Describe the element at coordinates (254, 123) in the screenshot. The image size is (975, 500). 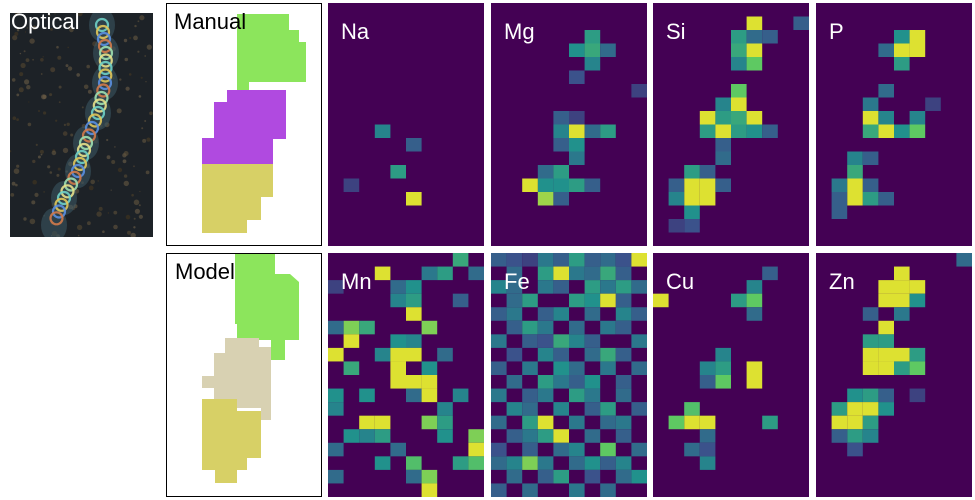
I see `manual-segmentation-mask` at that location.